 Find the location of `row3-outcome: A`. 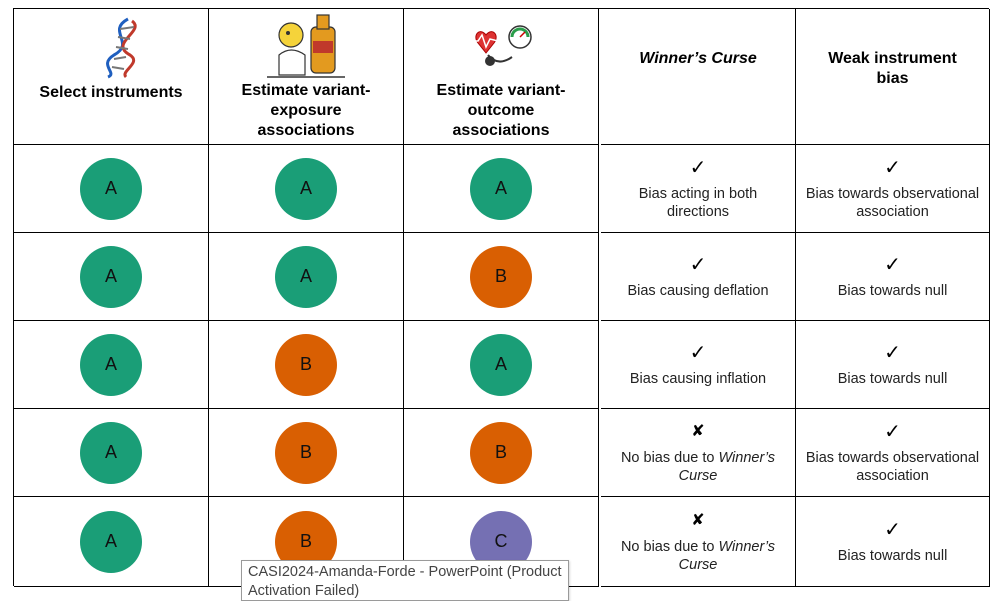

row3-outcome: A is located at coordinates (501, 365).